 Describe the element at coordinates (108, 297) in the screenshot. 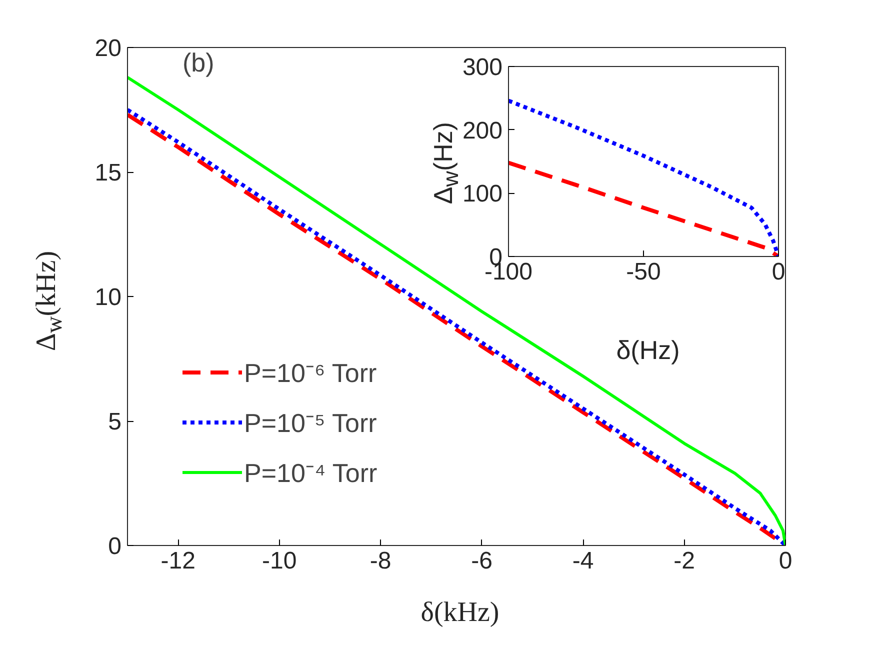

I see `y-tick-label: 10` at that location.